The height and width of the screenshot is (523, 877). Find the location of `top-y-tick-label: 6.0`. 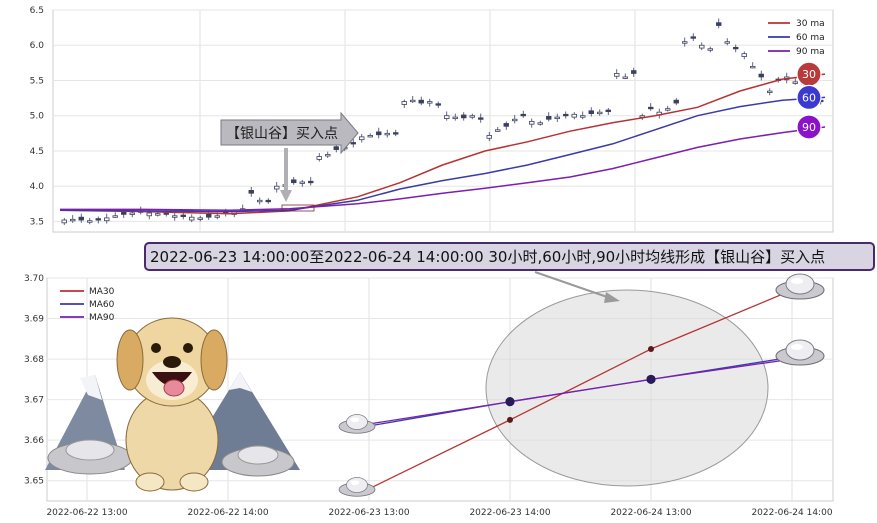

top-y-tick-label: 6.0 is located at coordinates (37, 46).